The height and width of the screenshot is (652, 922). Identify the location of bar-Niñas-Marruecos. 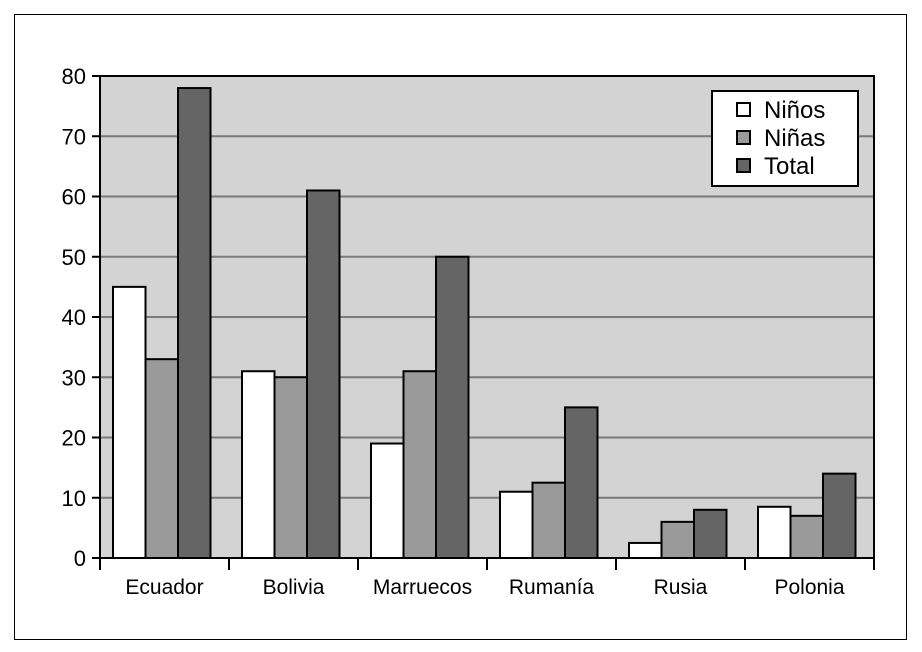
(419, 464).